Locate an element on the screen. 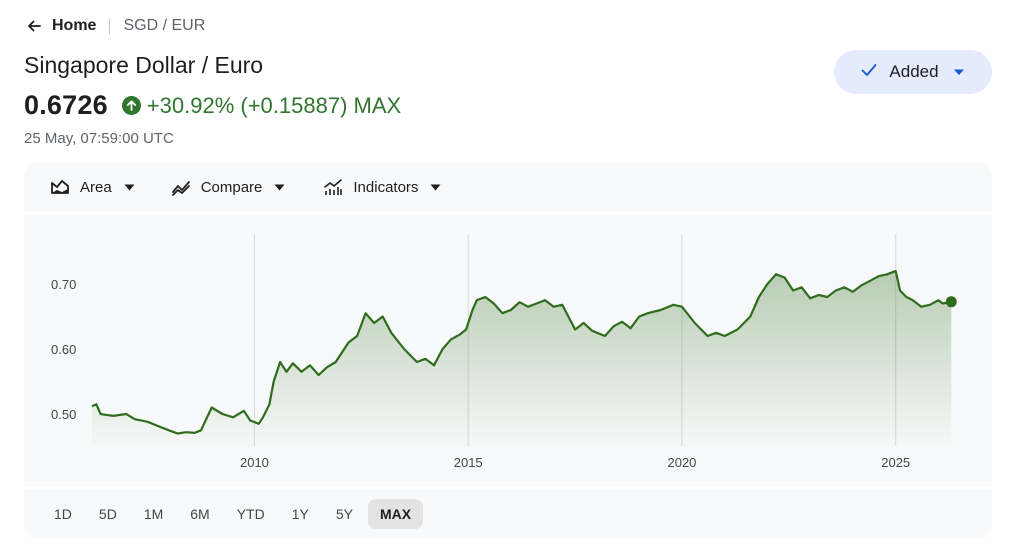 The image size is (1024, 556). added-button-label: Added is located at coordinates (914, 71).